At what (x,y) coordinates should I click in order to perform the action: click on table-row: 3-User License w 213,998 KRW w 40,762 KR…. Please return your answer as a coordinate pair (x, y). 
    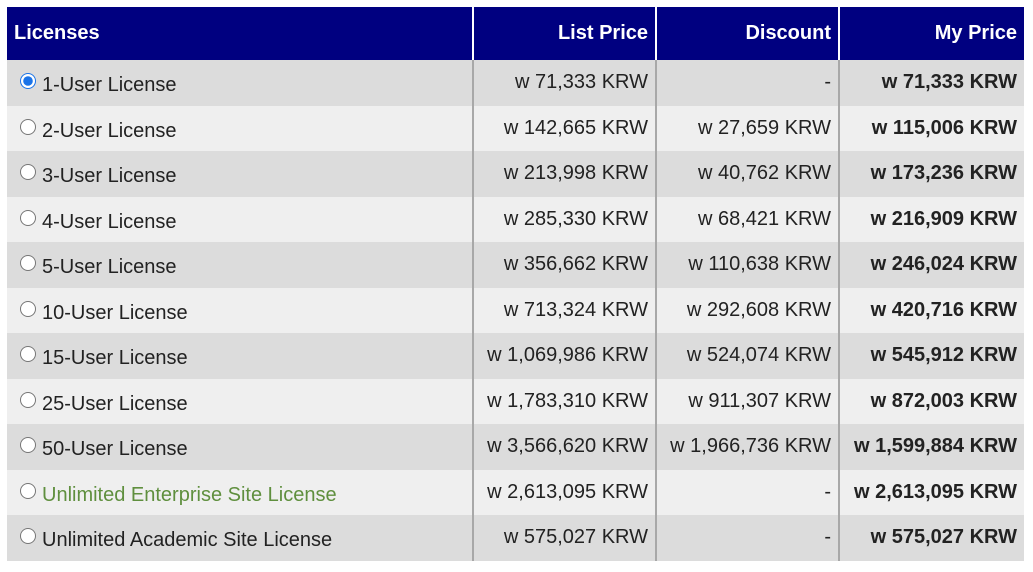
    Looking at the image, I should click on (515, 174).